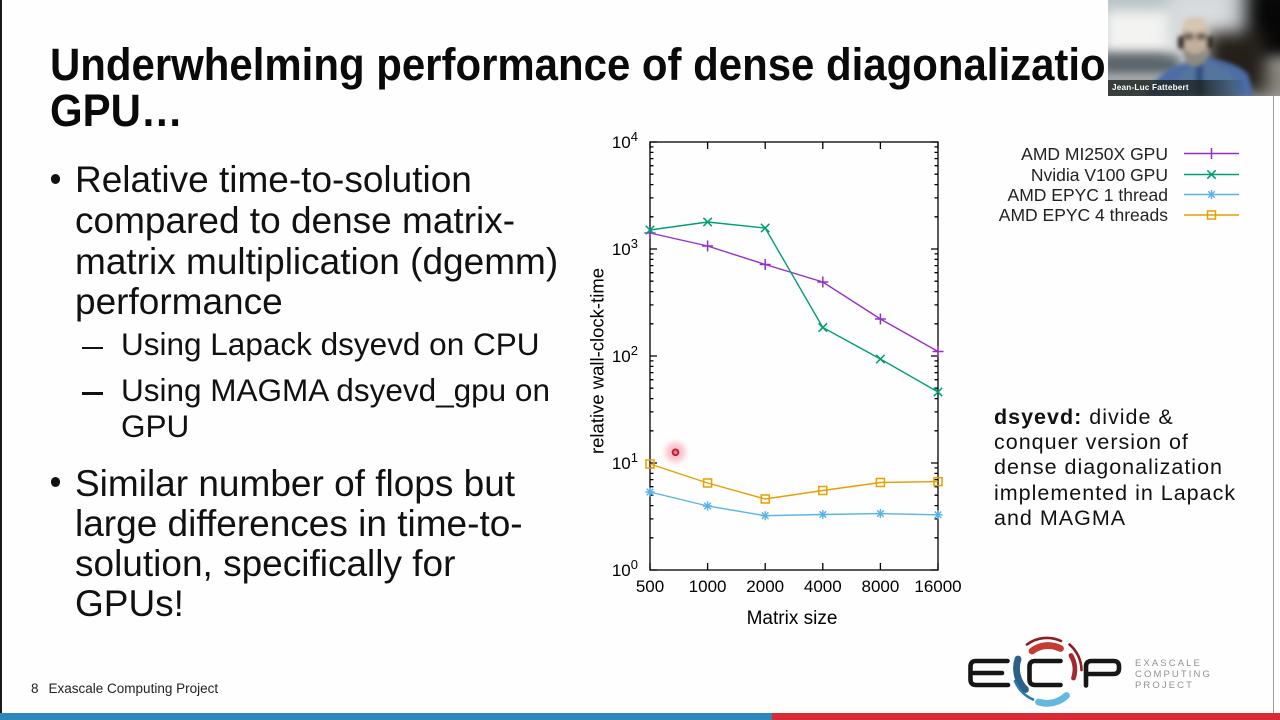  What do you see at coordinates (765, 586) in the screenshot?
I see `svg-text: 2000` at bounding box center [765, 586].